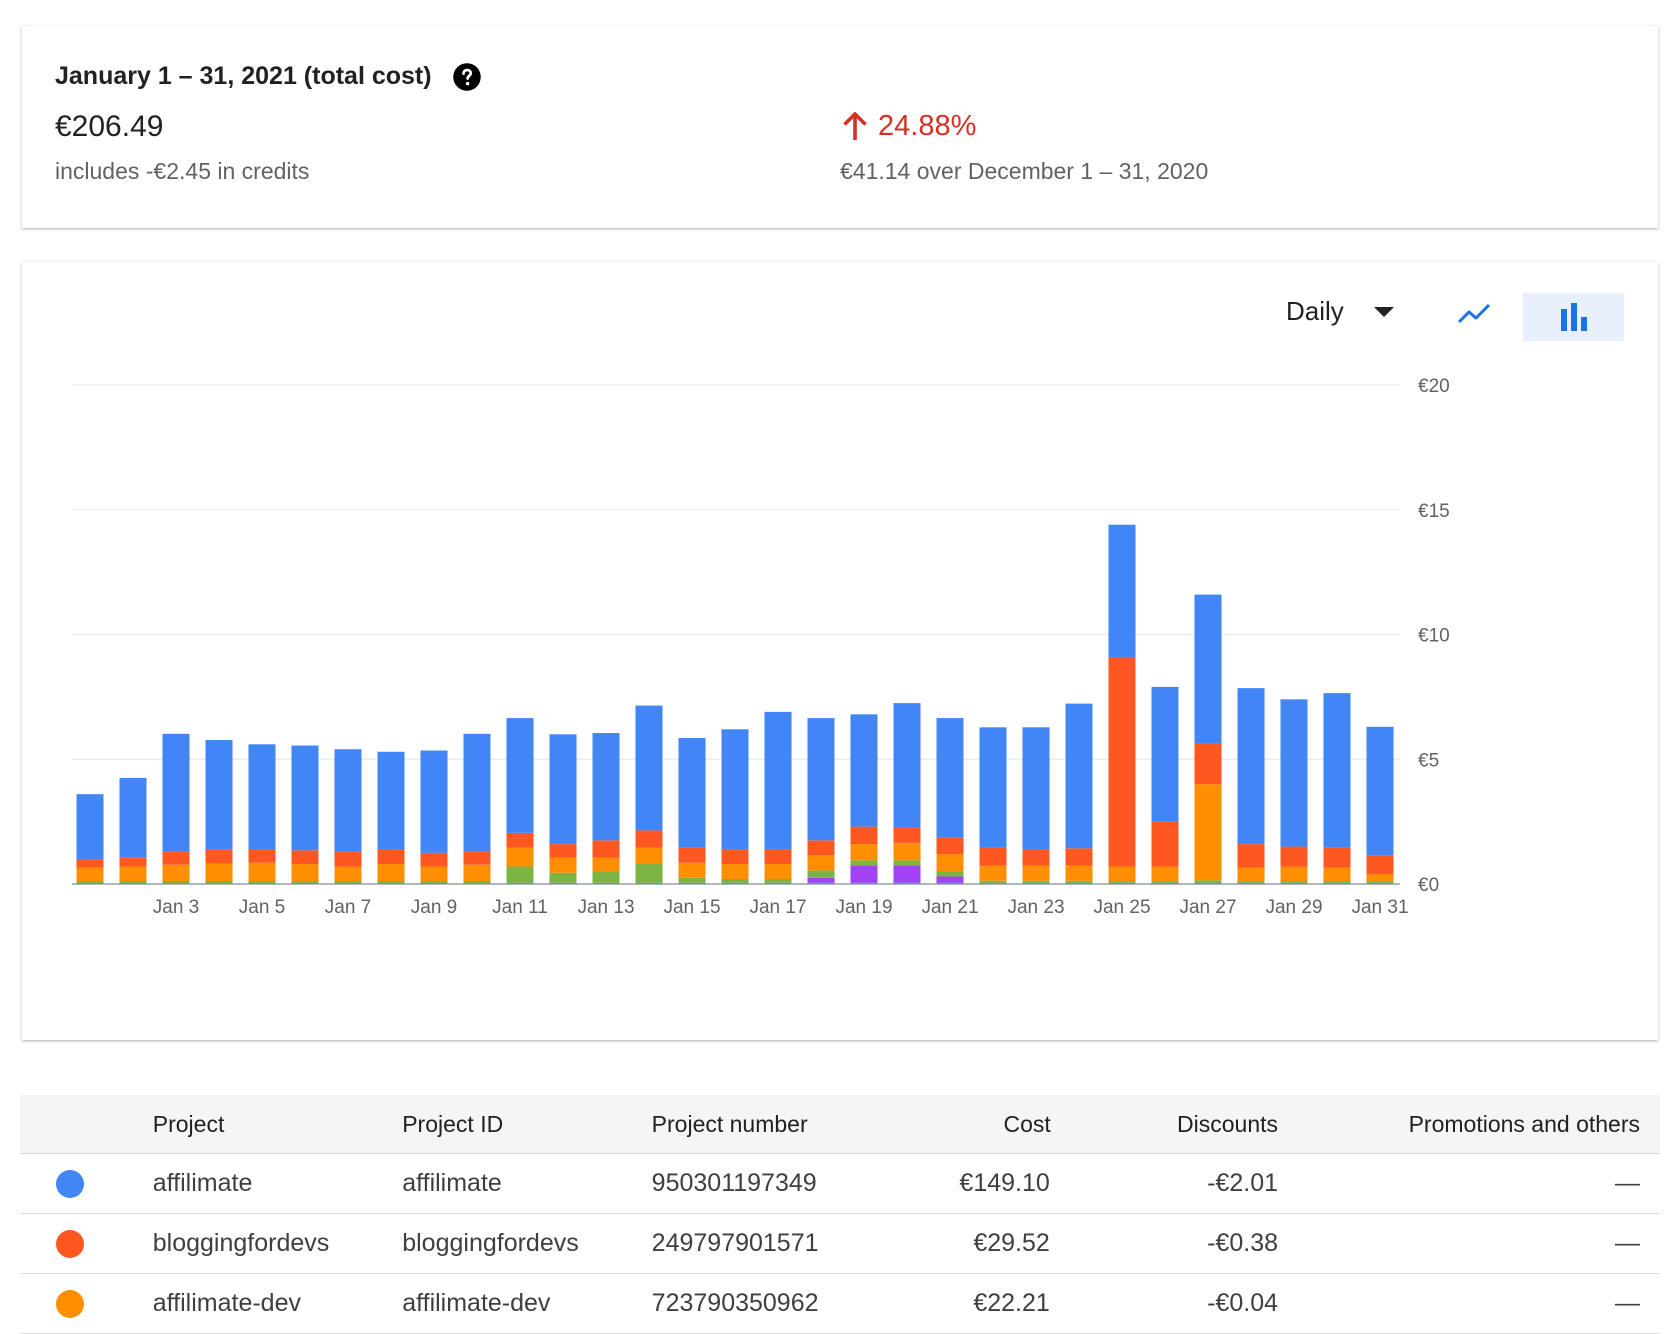 The image size is (1676, 1334). Describe the element at coordinates (1165, 1124) in the screenshot. I see `header-discounts: Discounts` at that location.